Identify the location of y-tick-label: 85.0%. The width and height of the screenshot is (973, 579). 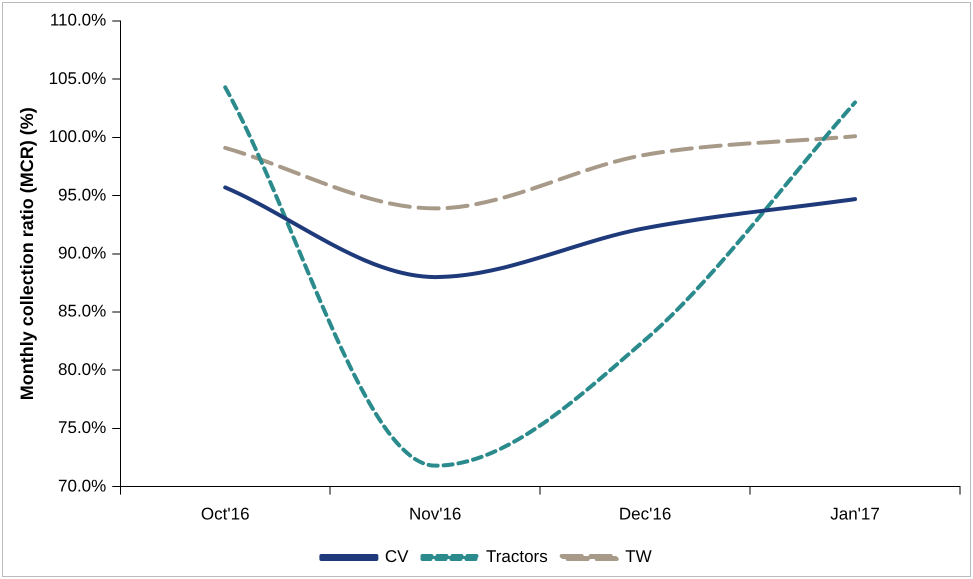
(82, 311).